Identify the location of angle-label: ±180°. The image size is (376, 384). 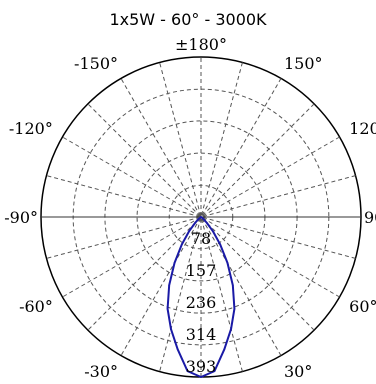
(201, 44).